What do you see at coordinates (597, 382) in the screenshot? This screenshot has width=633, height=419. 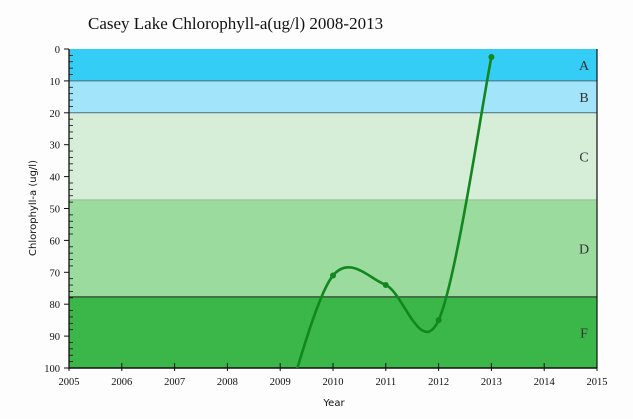 I see `x-tick-label: 2015` at bounding box center [597, 382].